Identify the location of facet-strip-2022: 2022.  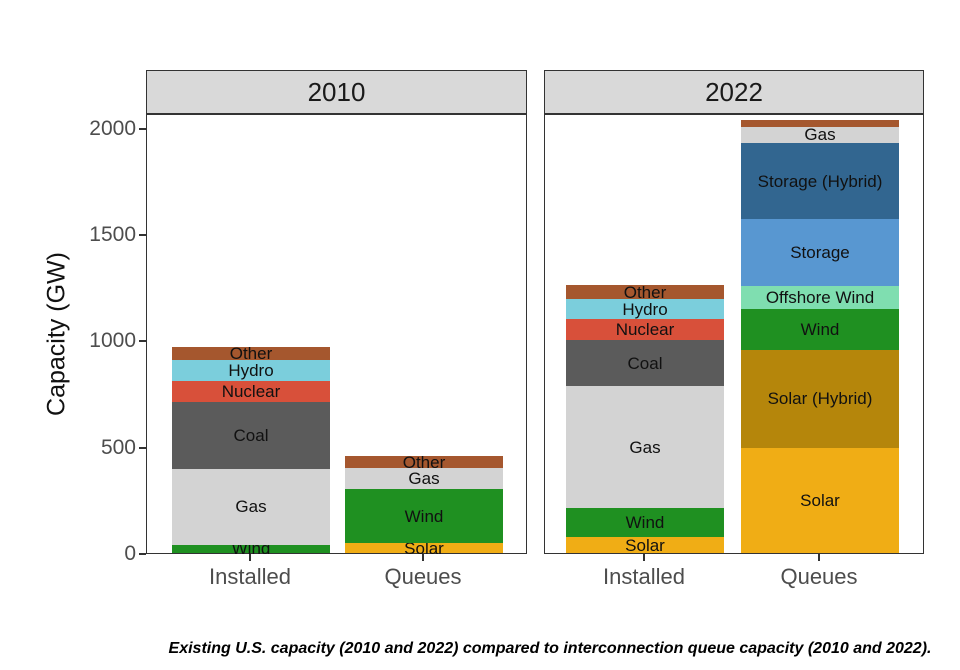
(734, 92).